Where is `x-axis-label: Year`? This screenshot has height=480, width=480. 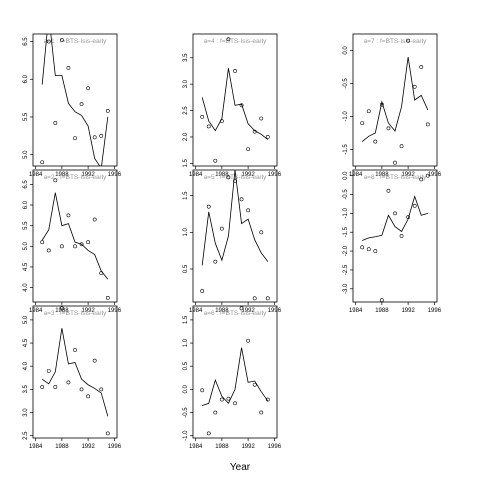
x-axis-label: Year is located at coordinates (240, 467).